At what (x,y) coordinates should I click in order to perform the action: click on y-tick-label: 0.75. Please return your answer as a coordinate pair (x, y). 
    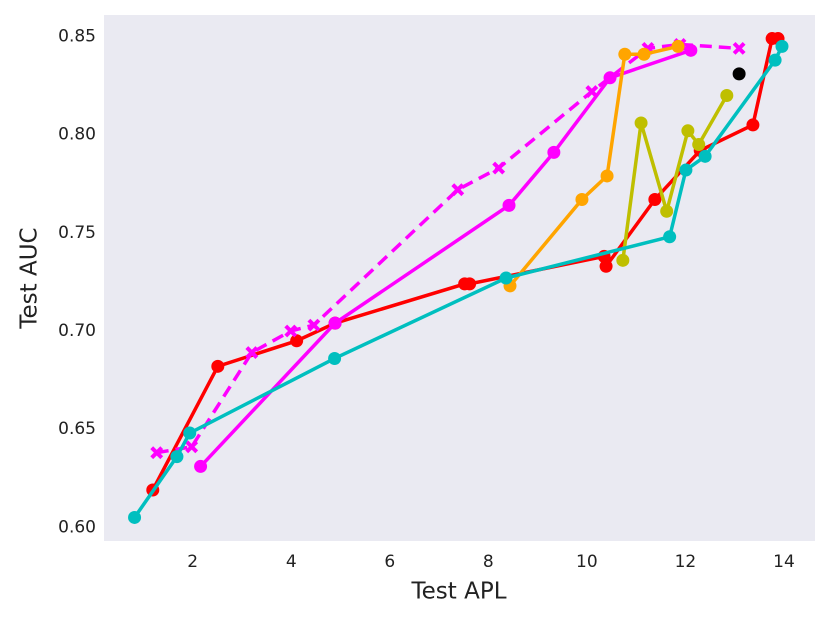
    Looking at the image, I should click on (77, 233).